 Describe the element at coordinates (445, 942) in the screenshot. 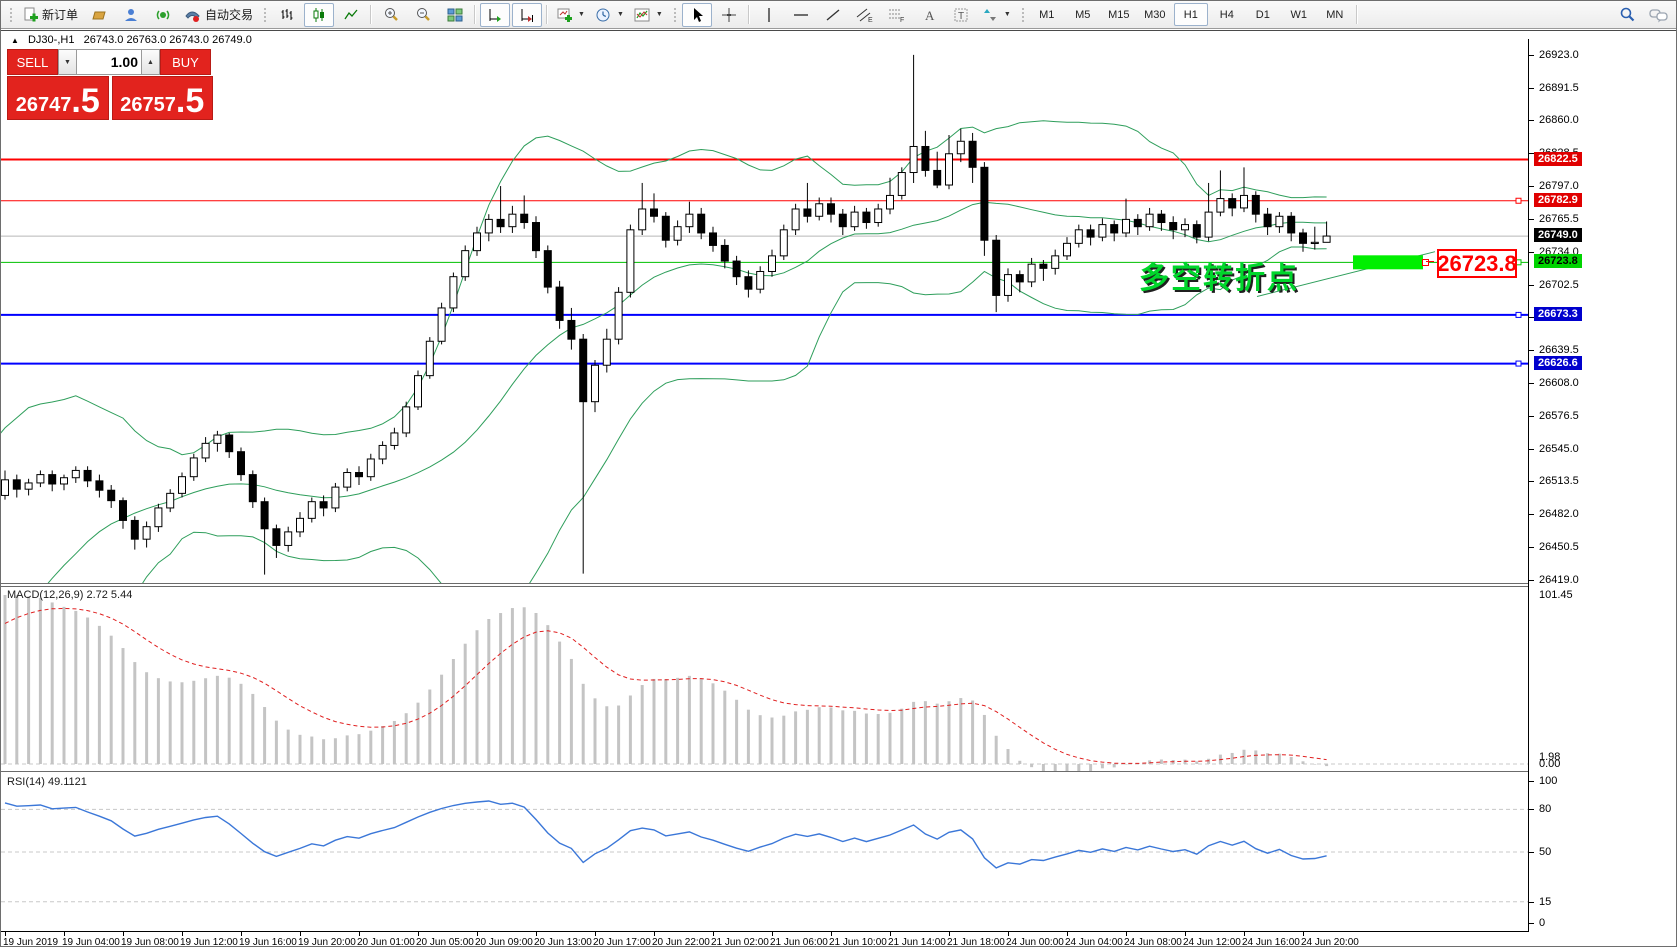

I see `time-tick-label: 20 Jun 05:00` at that location.